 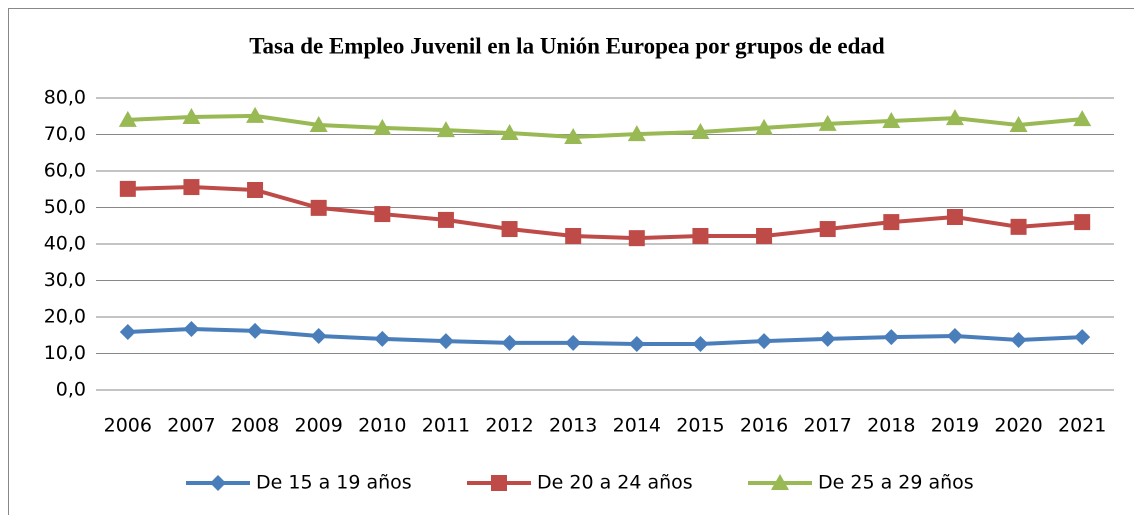 I want to click on x-tick-label: 2020, so click(x=1018, y=426).